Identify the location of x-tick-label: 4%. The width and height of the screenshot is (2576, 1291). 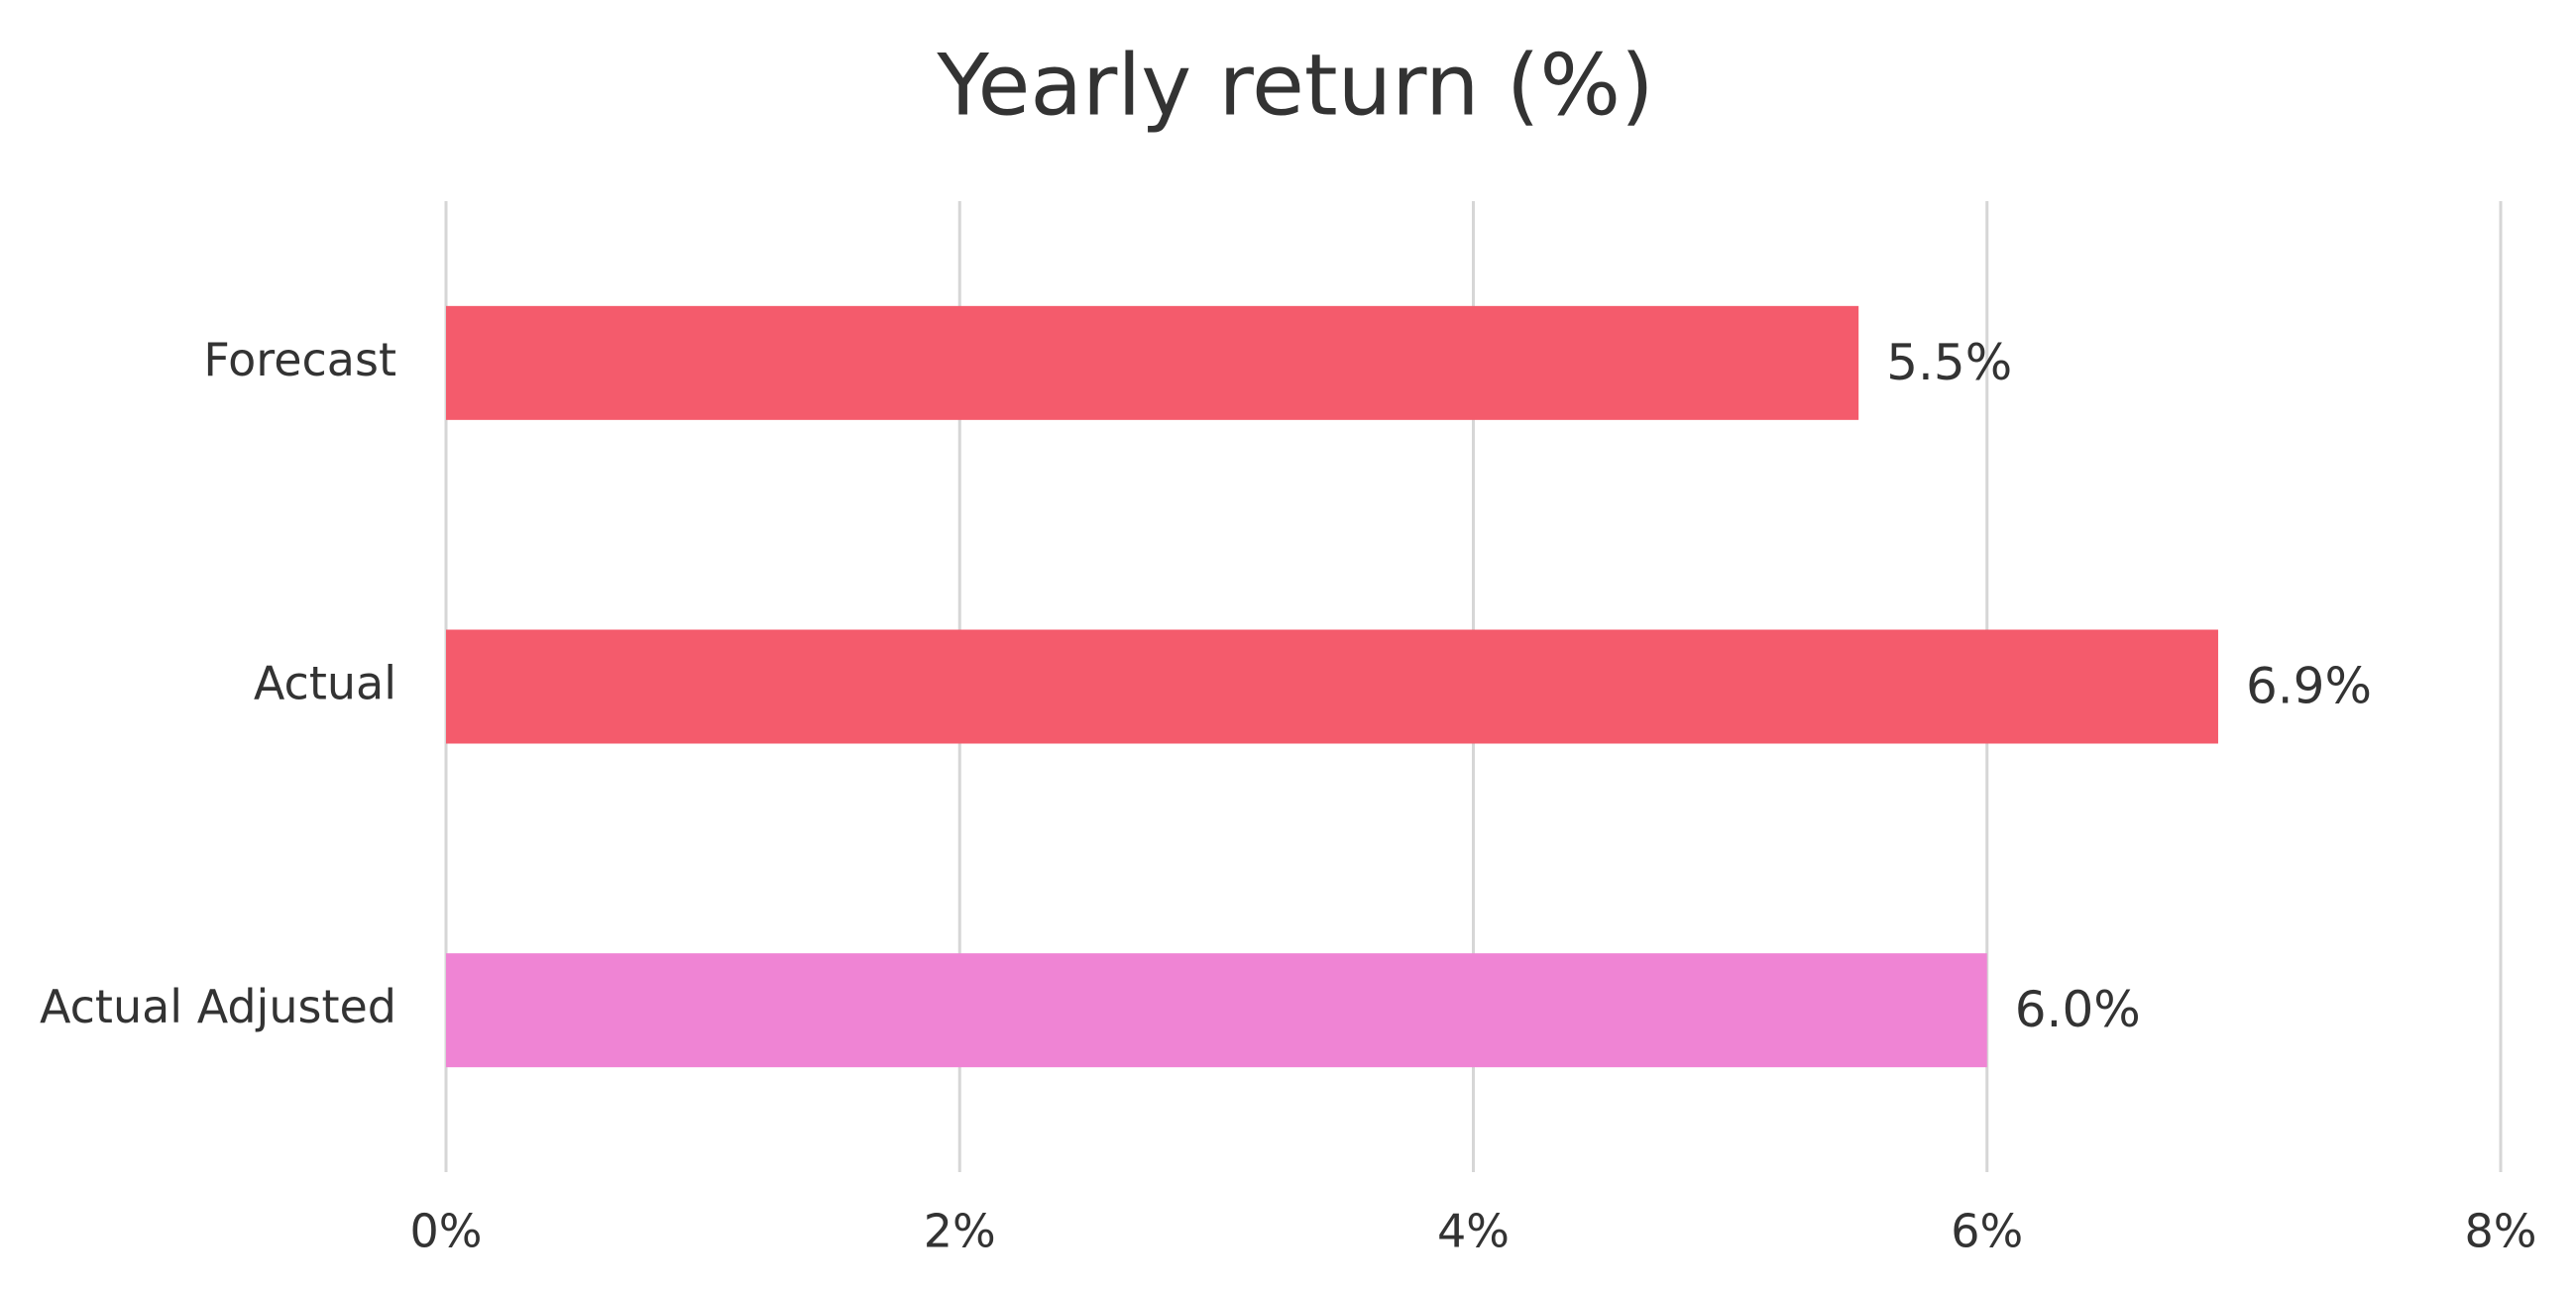
(1473, 1231).